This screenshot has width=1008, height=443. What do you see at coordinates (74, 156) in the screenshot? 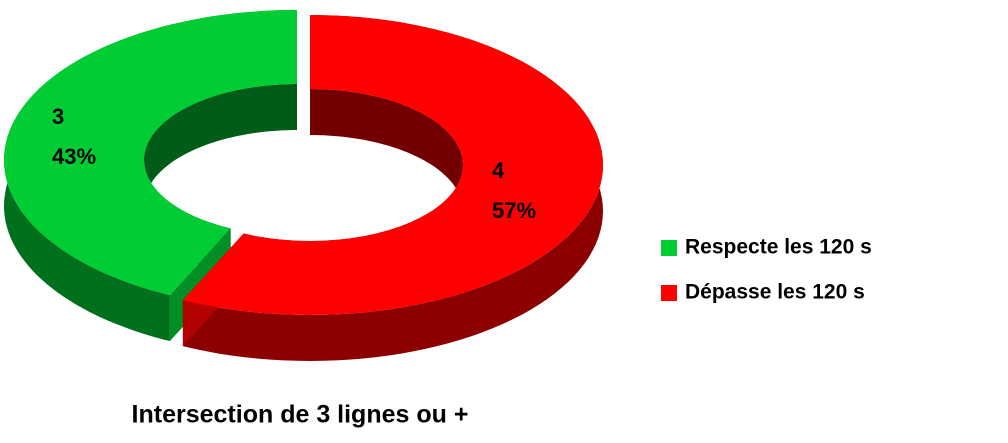
I see `data-label-percent: 43%` at bounding box center [74, 156].